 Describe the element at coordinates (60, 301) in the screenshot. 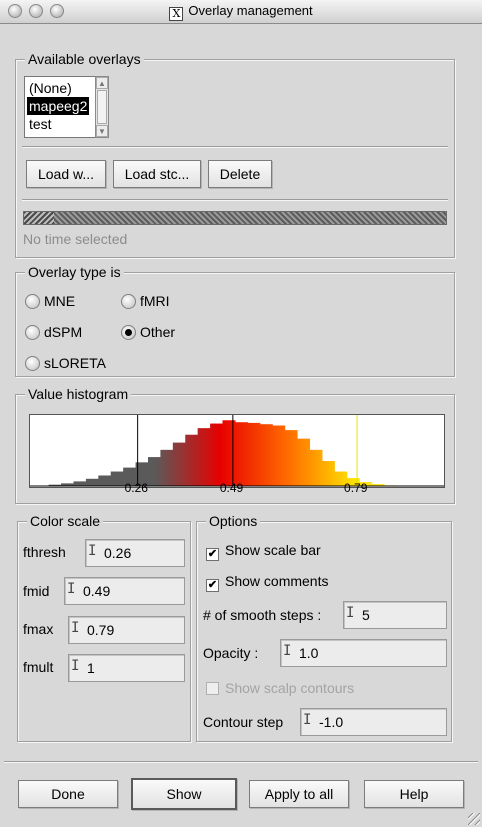

I see `radio-mne-label: MNE` at that location.